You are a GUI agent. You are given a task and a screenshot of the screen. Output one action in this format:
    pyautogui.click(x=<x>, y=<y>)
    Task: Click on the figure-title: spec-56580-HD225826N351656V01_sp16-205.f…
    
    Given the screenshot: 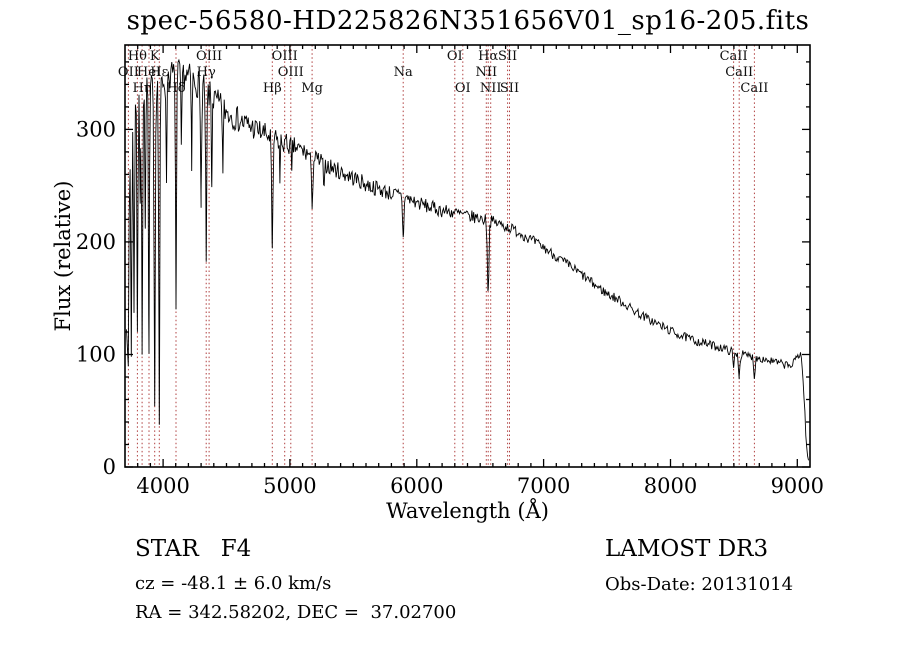 What is the action you would take?
    pyautogui.click(x=468, y=21)
    